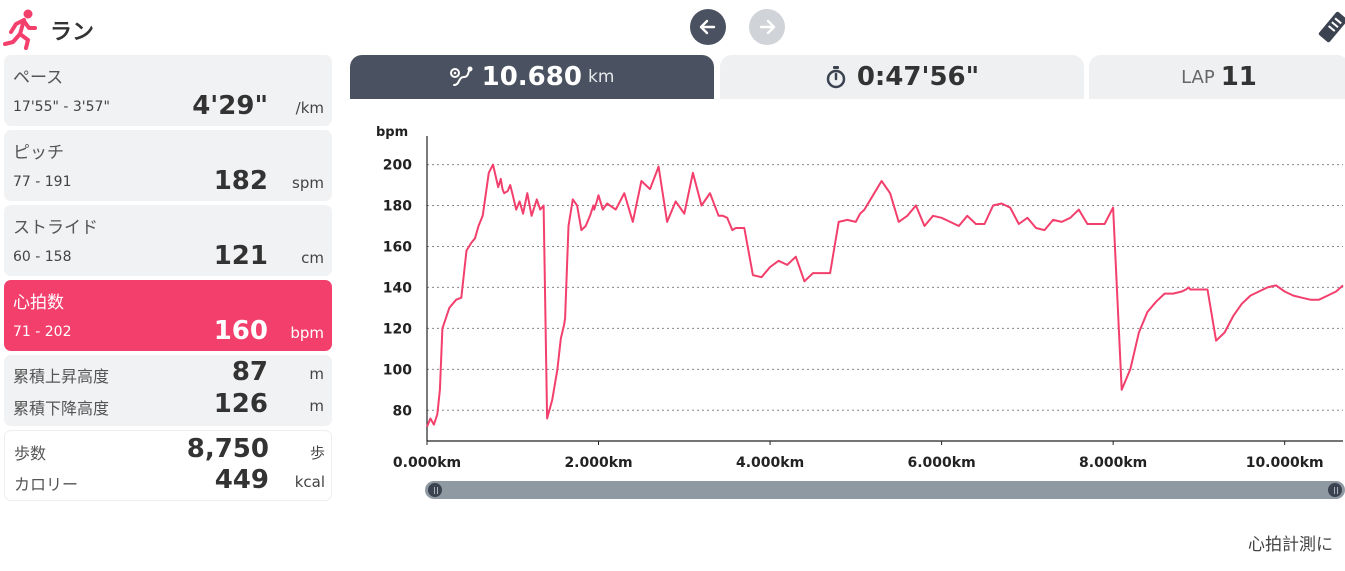 The image size is (1345, 571). Describe the element at coordinates (61, 107) in the screenshot. I see `pace-range: 17'55" - 3'57"` at that location.